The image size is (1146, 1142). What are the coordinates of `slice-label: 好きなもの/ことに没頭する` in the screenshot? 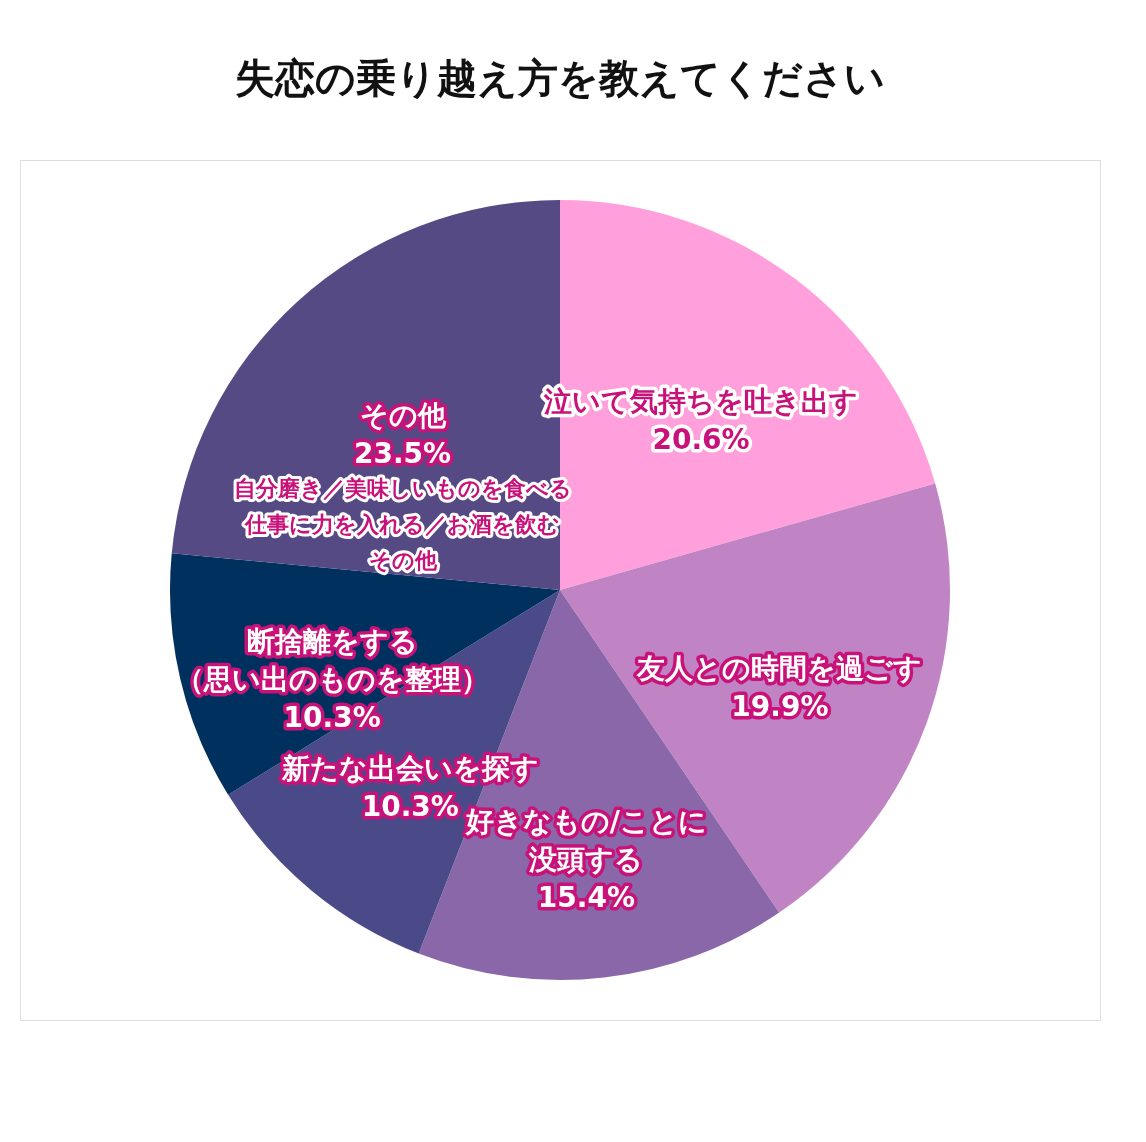 It's located at (586, 840).